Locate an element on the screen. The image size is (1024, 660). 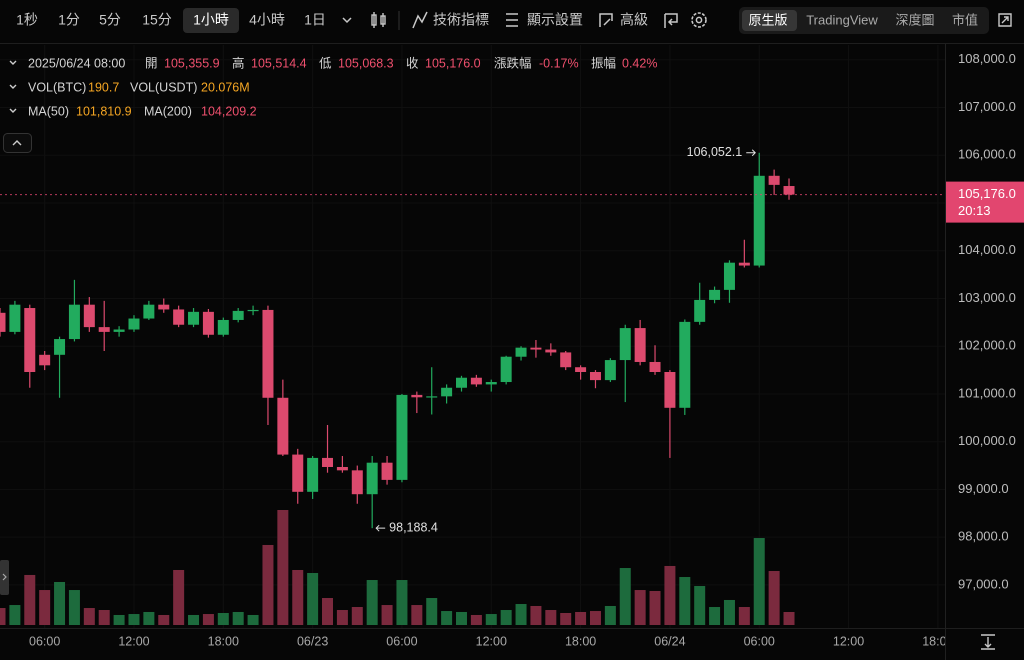
low-arrow is located at coordinates (380, 528).